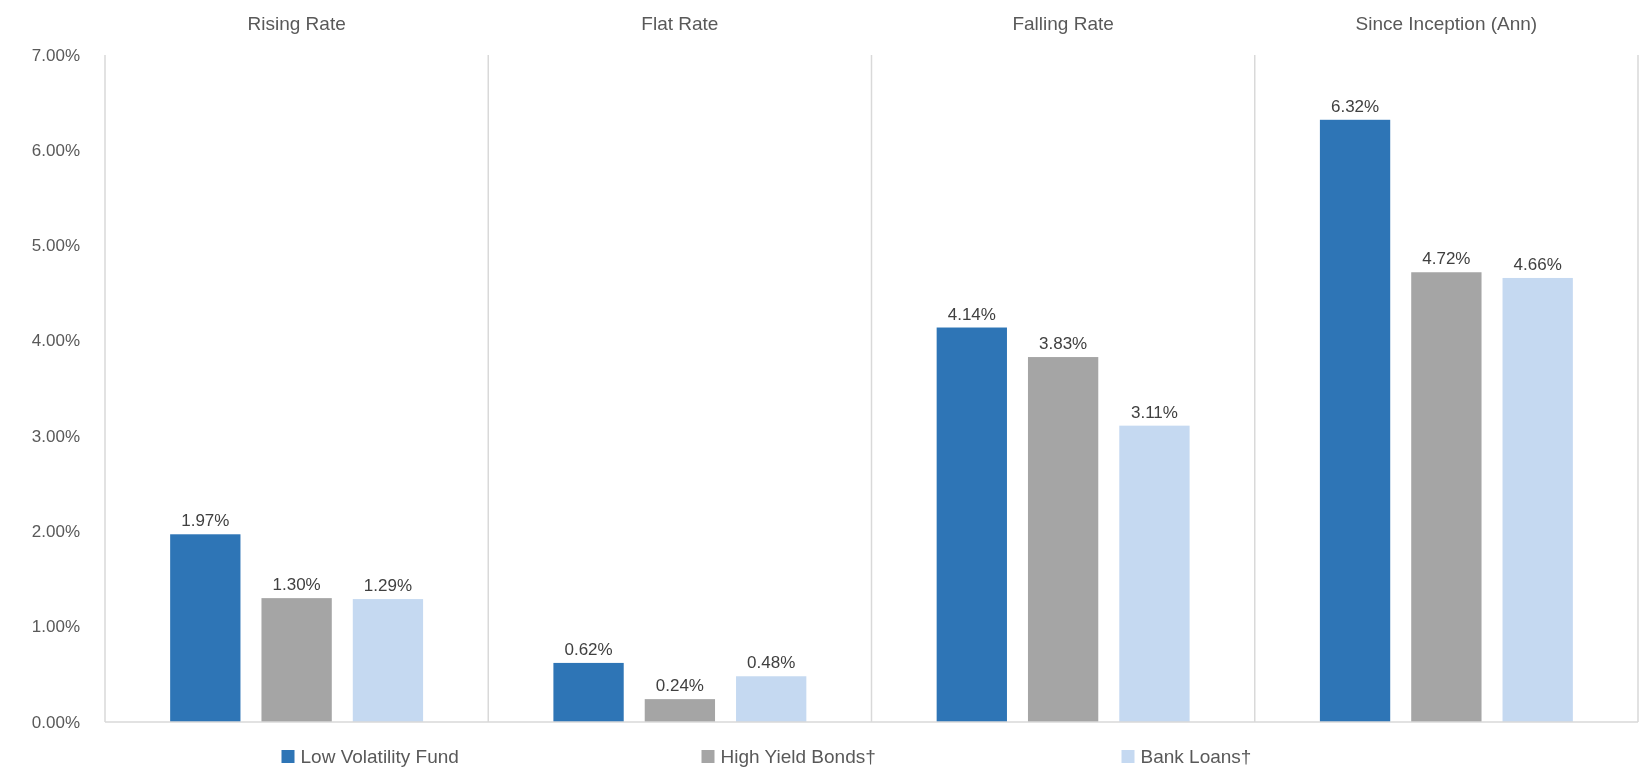 The image size is (1643, 775). I want to click on y-tick-label: 5.00%, so click(55, 246).